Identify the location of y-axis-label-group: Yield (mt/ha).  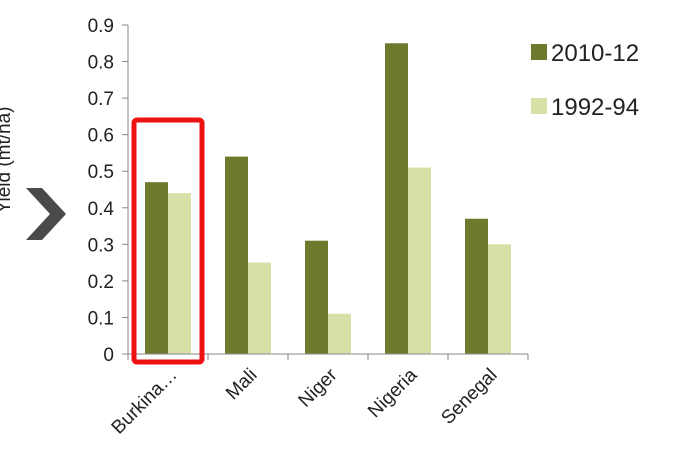
(7, 160).